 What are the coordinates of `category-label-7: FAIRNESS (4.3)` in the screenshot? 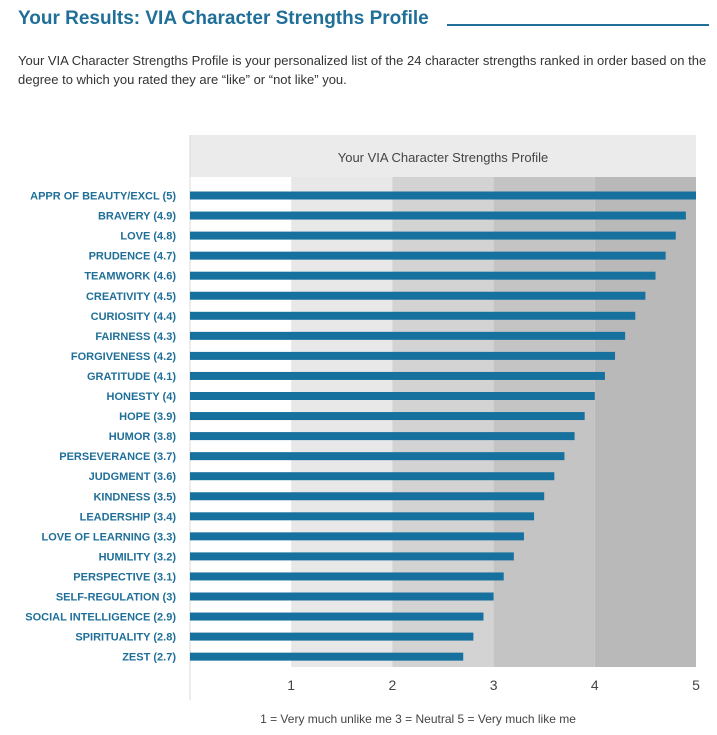 It's located at (135, 337).